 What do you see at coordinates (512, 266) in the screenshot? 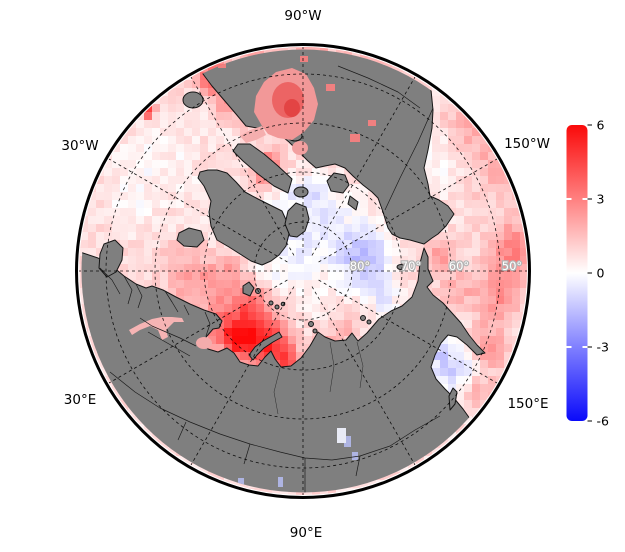
I see `latitude-label: 50°` at bounding box center [512, 266].